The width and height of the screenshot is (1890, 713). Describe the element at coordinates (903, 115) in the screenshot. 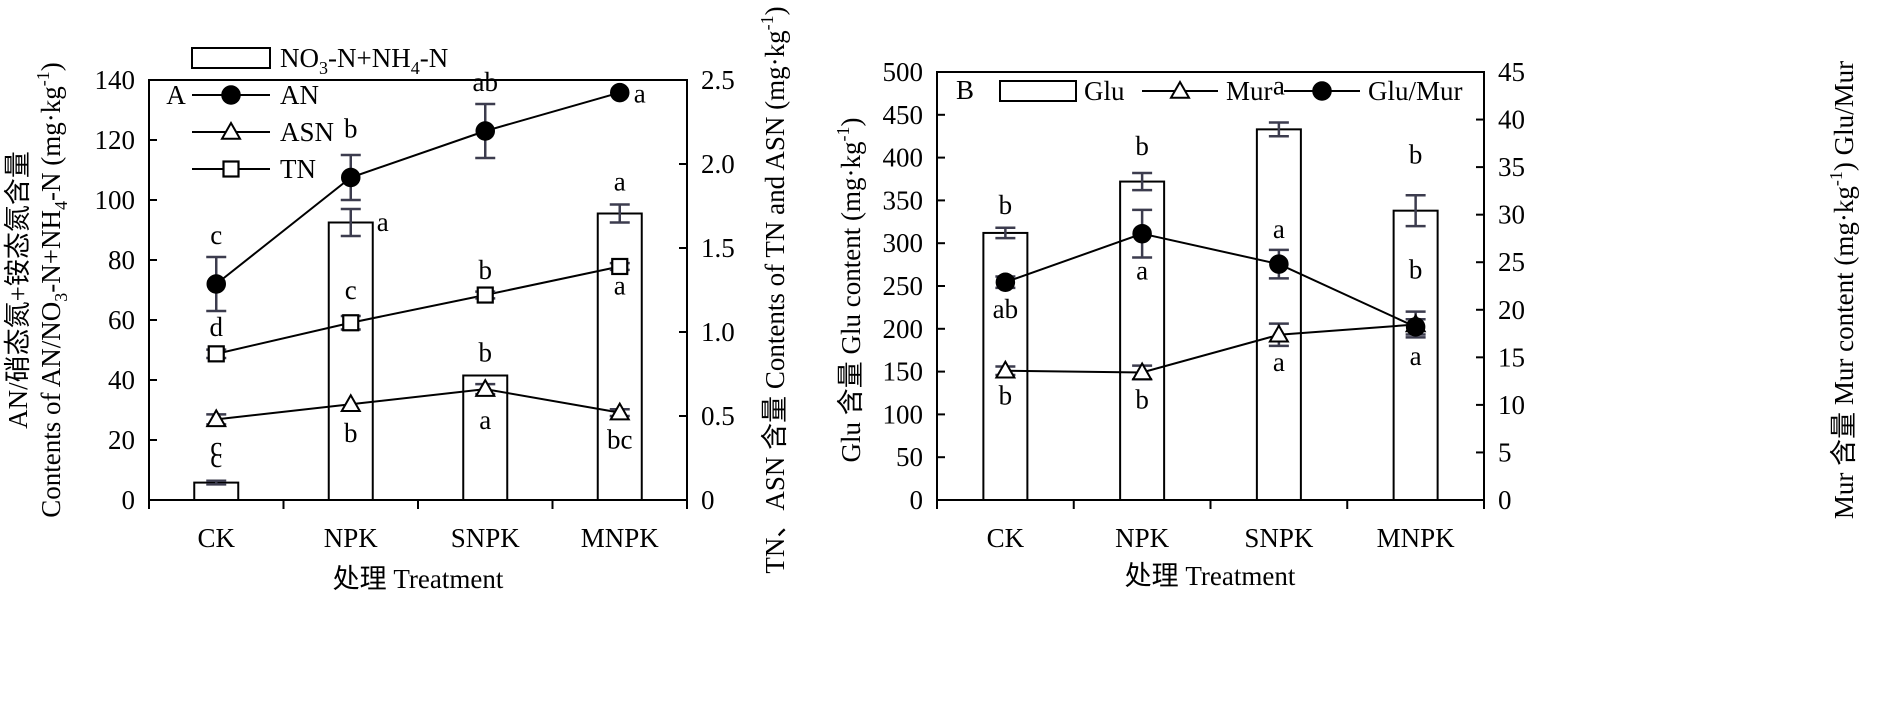

I see `y-left-tick-label: 450` at that location.